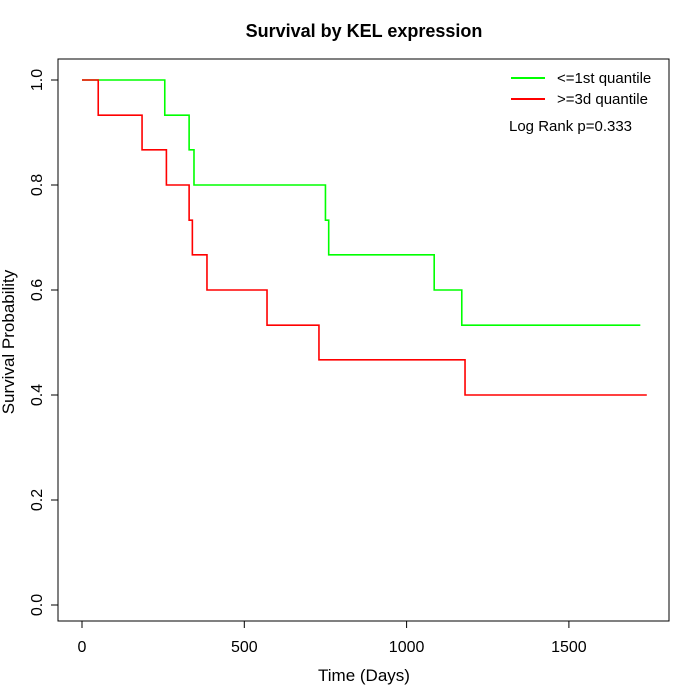 The image size is (700, 700). What do you see at coordinates (407, 647) in the screenshot?
I see `x-tick-label: 1000` at bounding box center [407, 647].